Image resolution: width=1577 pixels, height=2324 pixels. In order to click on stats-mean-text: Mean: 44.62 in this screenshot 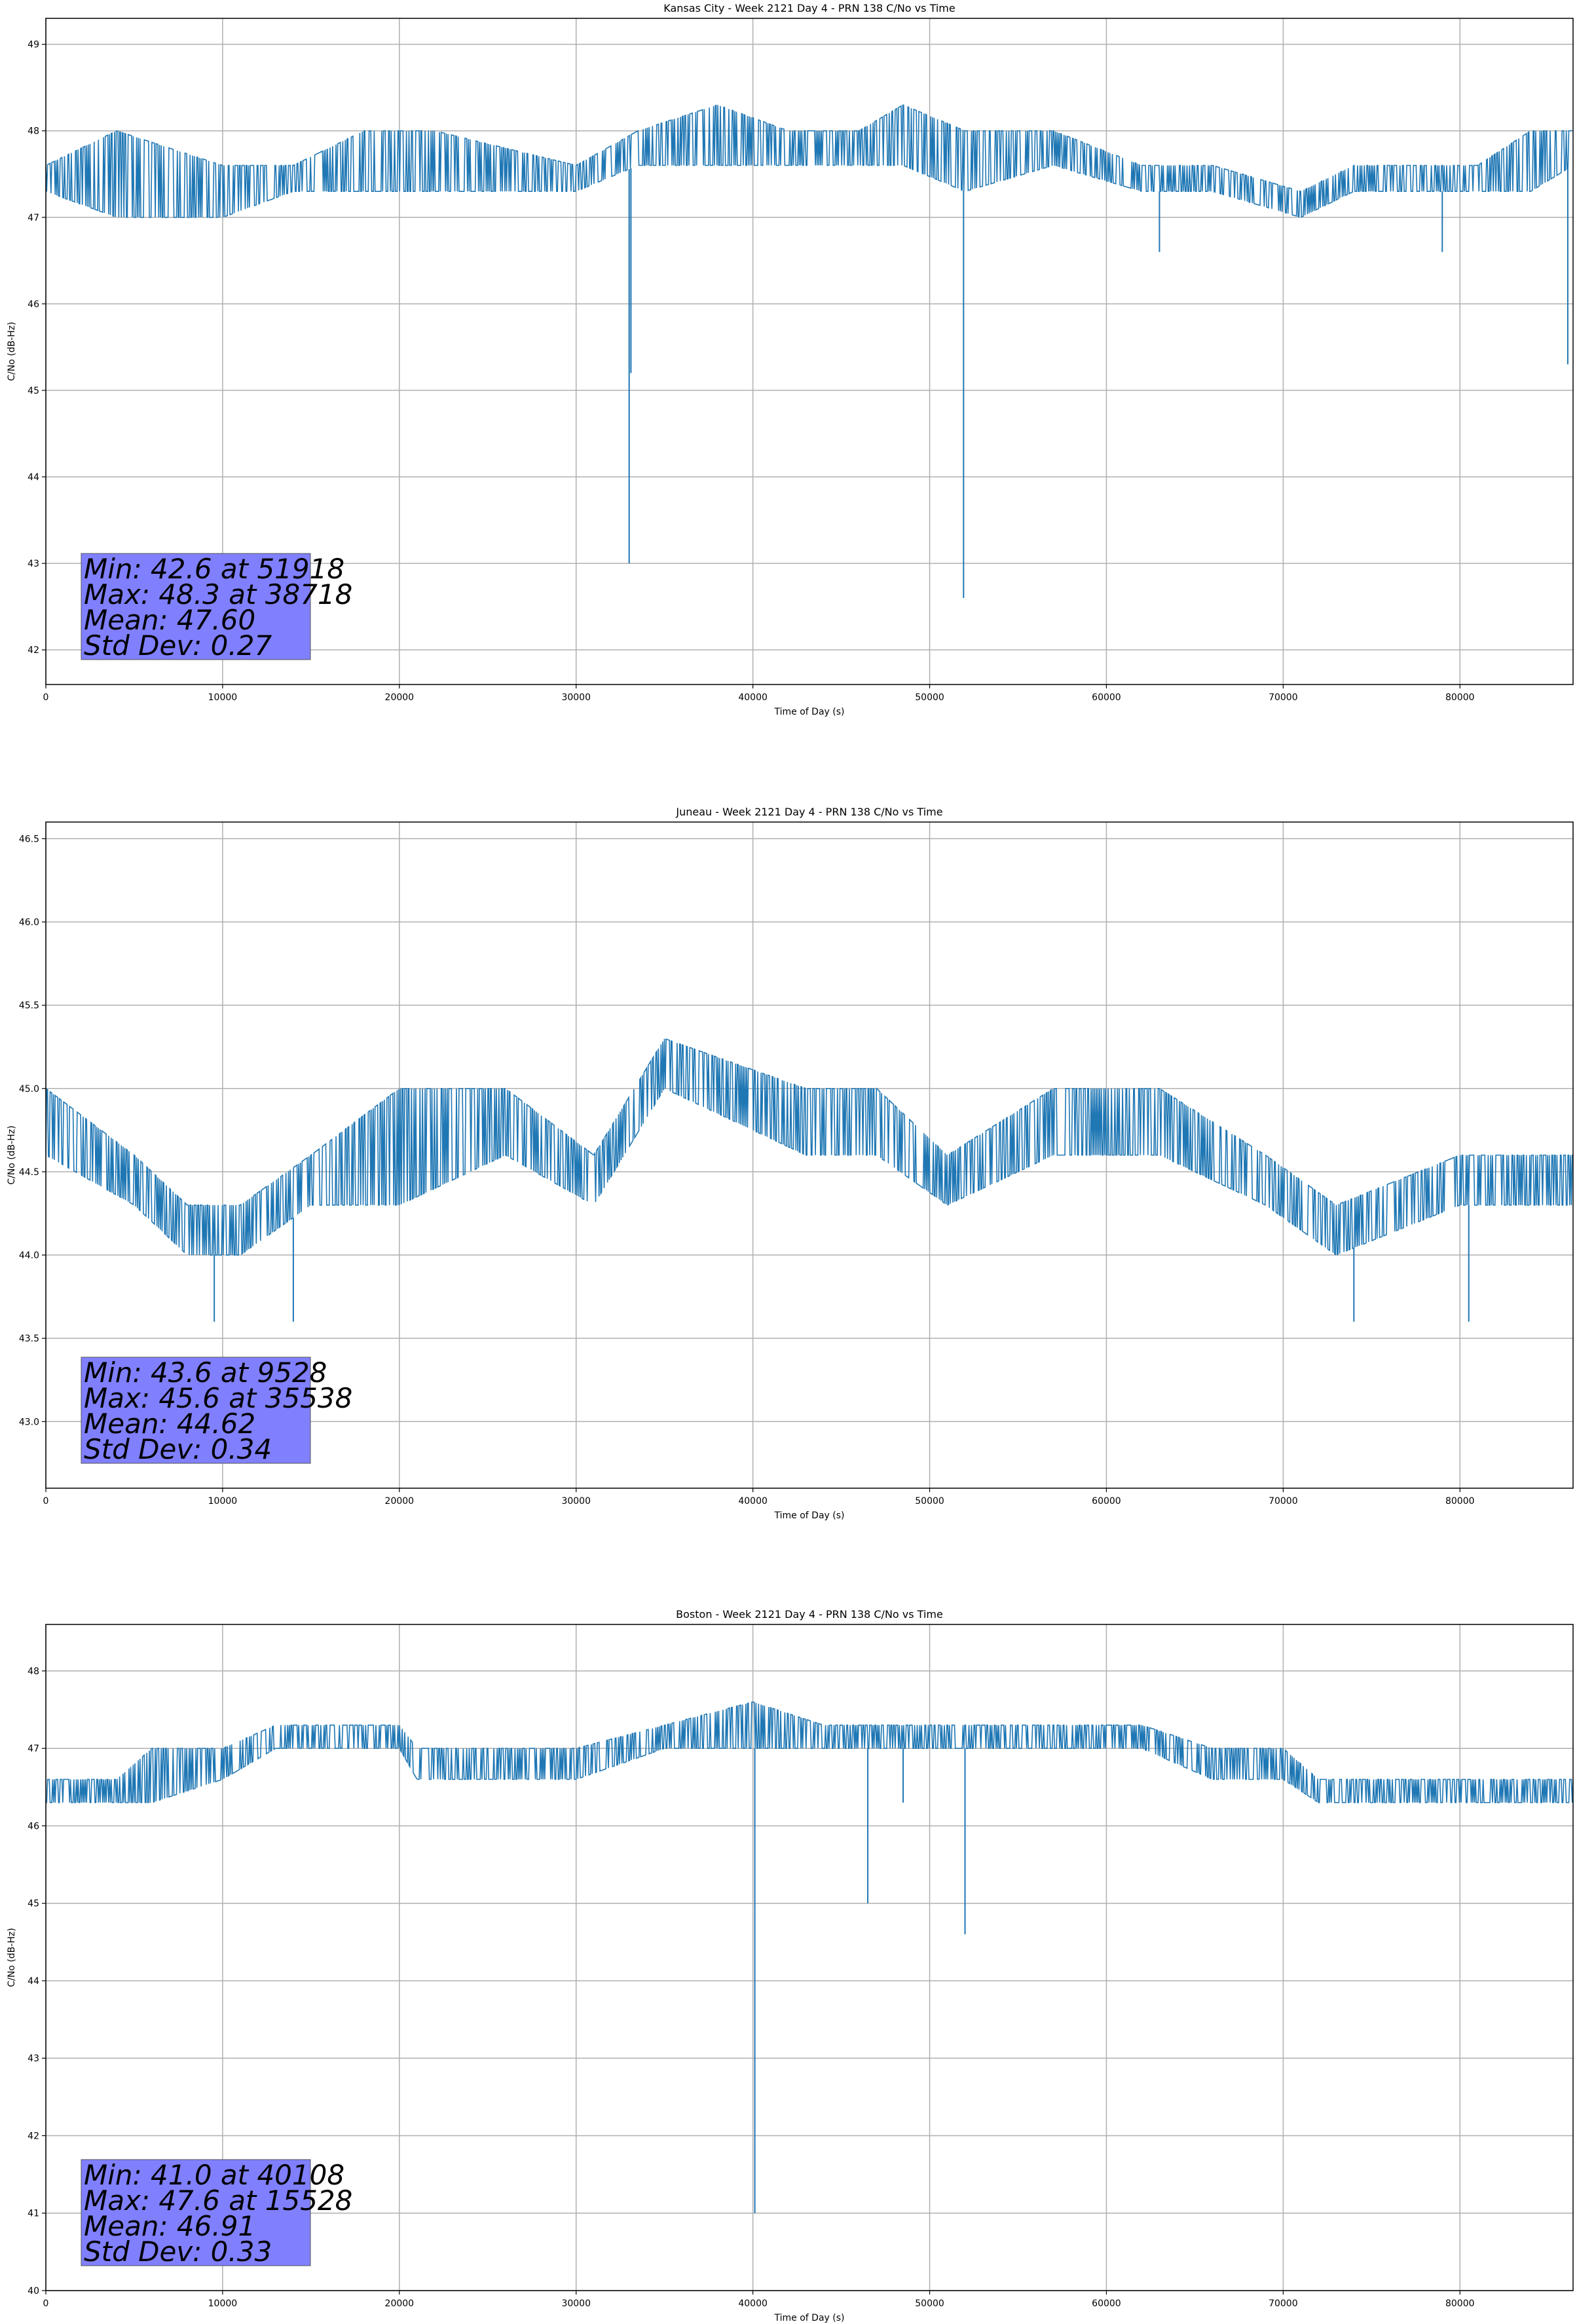, I will do `click(169, 1424)`.